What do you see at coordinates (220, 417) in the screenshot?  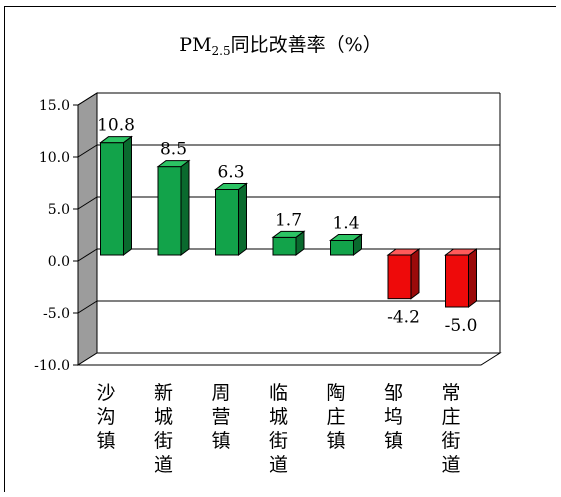 I see `x-tick-label: 营` at bounding box center [220, 417].